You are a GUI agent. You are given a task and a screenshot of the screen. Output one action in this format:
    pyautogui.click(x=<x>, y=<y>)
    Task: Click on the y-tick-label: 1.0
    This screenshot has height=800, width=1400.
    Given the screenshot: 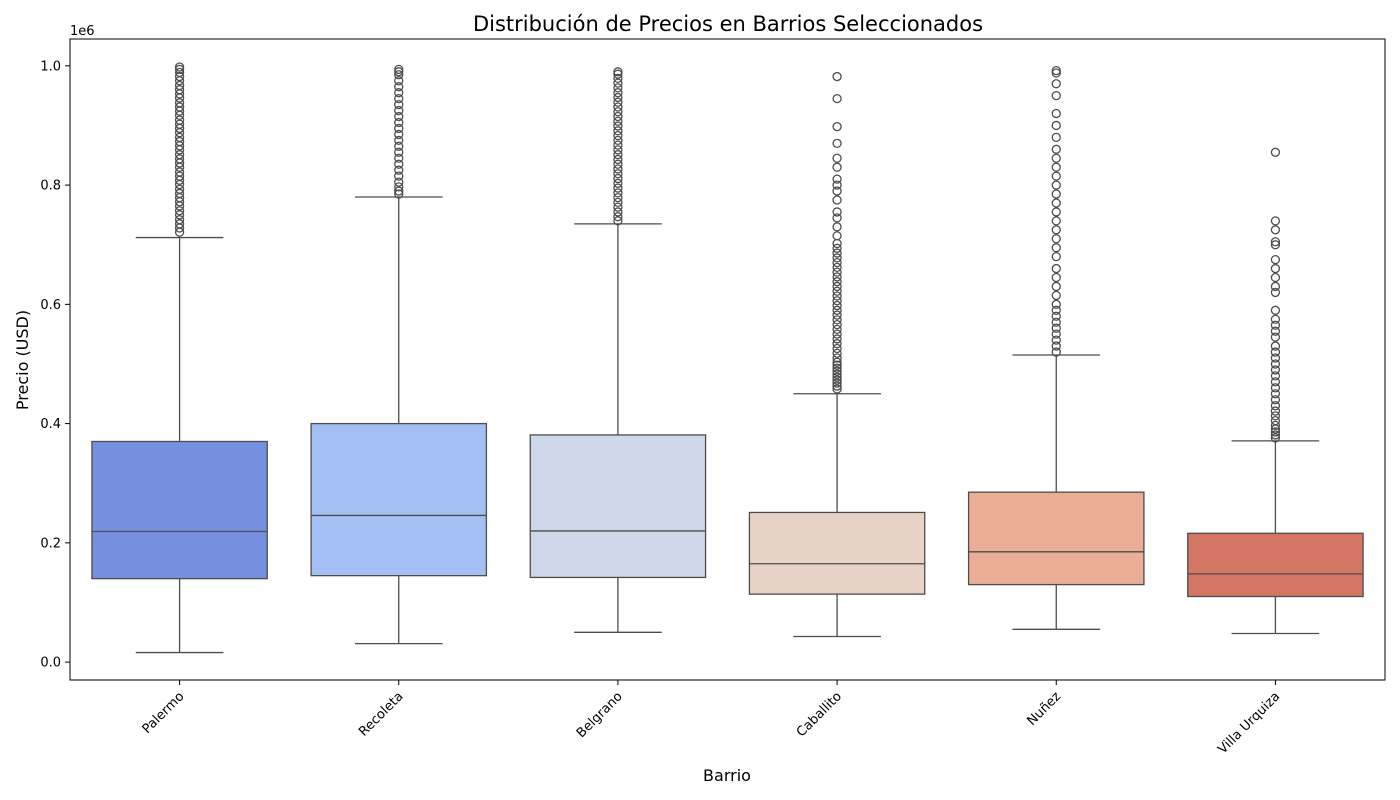 What is the action you would take?
    pyautogui.click(x=50, y=66)
    